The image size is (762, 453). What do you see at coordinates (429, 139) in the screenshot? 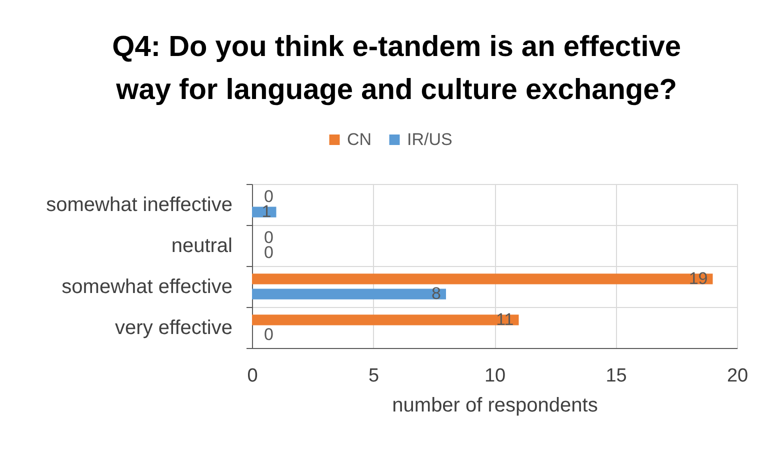
I see `legend-label: IR/US` at bounding box center [429, 139].